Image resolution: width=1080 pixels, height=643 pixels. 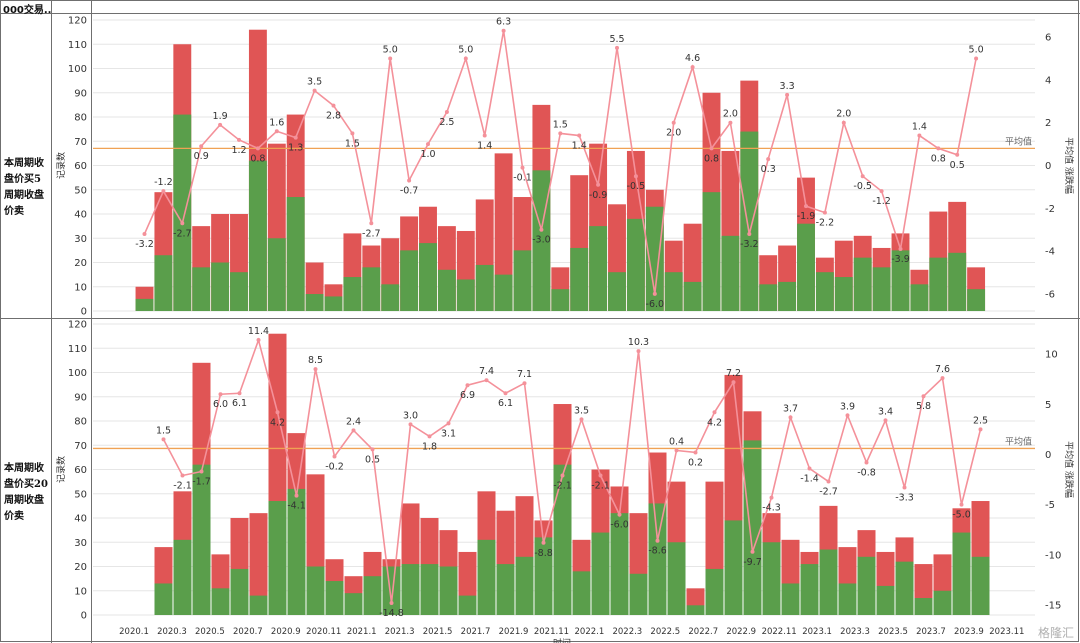 I want to click on x-tick-label: 2021.9, so click(x=514, y=632).